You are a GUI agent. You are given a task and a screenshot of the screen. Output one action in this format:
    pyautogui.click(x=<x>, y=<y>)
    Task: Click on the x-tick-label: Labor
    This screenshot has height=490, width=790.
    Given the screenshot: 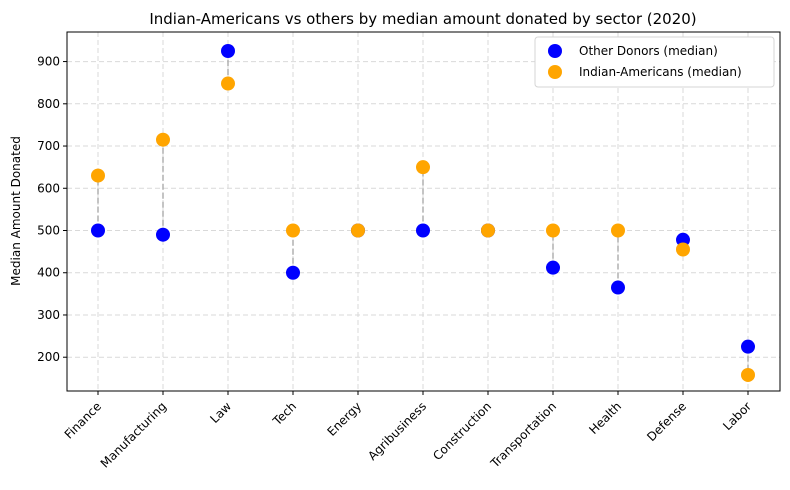 What is the action you would take?
    pyautogui.click(x=737, y=416)
    